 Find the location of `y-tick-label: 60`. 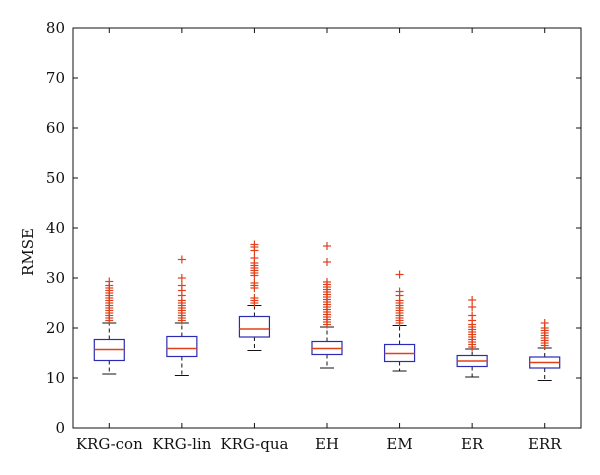

y-tick-label: 60 is located at coordinates (55, 128).